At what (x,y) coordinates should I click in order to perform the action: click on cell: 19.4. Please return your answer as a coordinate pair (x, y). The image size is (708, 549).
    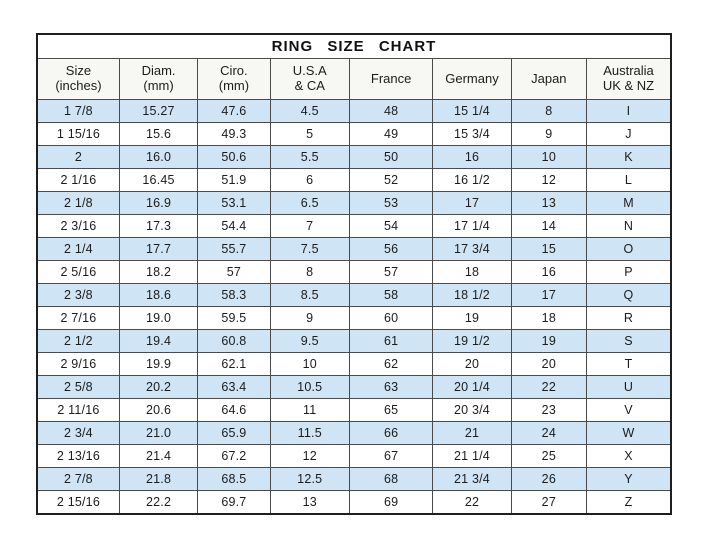
    Looking at the image, I should click on (158, 341).